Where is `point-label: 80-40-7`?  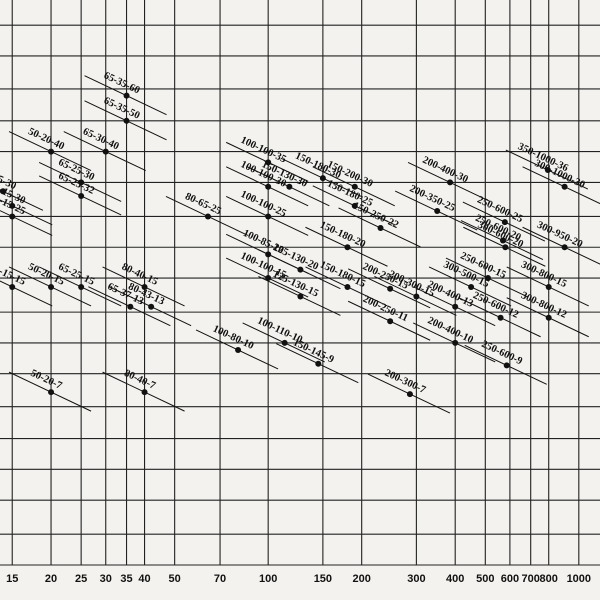 point-label: 80-40-7 is located at coordinates (139, 380).